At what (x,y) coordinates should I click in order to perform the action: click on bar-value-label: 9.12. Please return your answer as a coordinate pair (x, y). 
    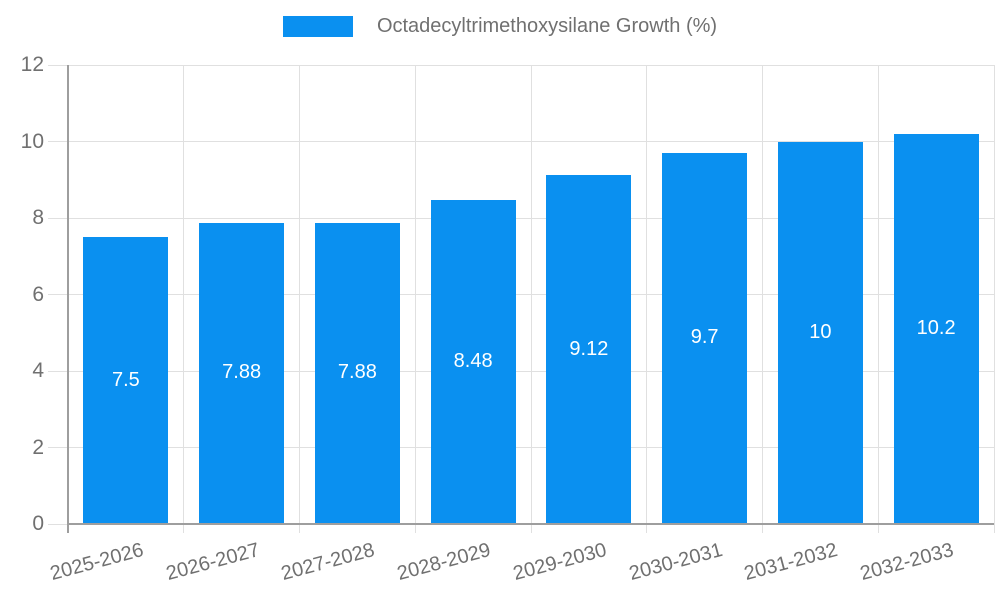
    Looking at the image, I should click on (589, 348).